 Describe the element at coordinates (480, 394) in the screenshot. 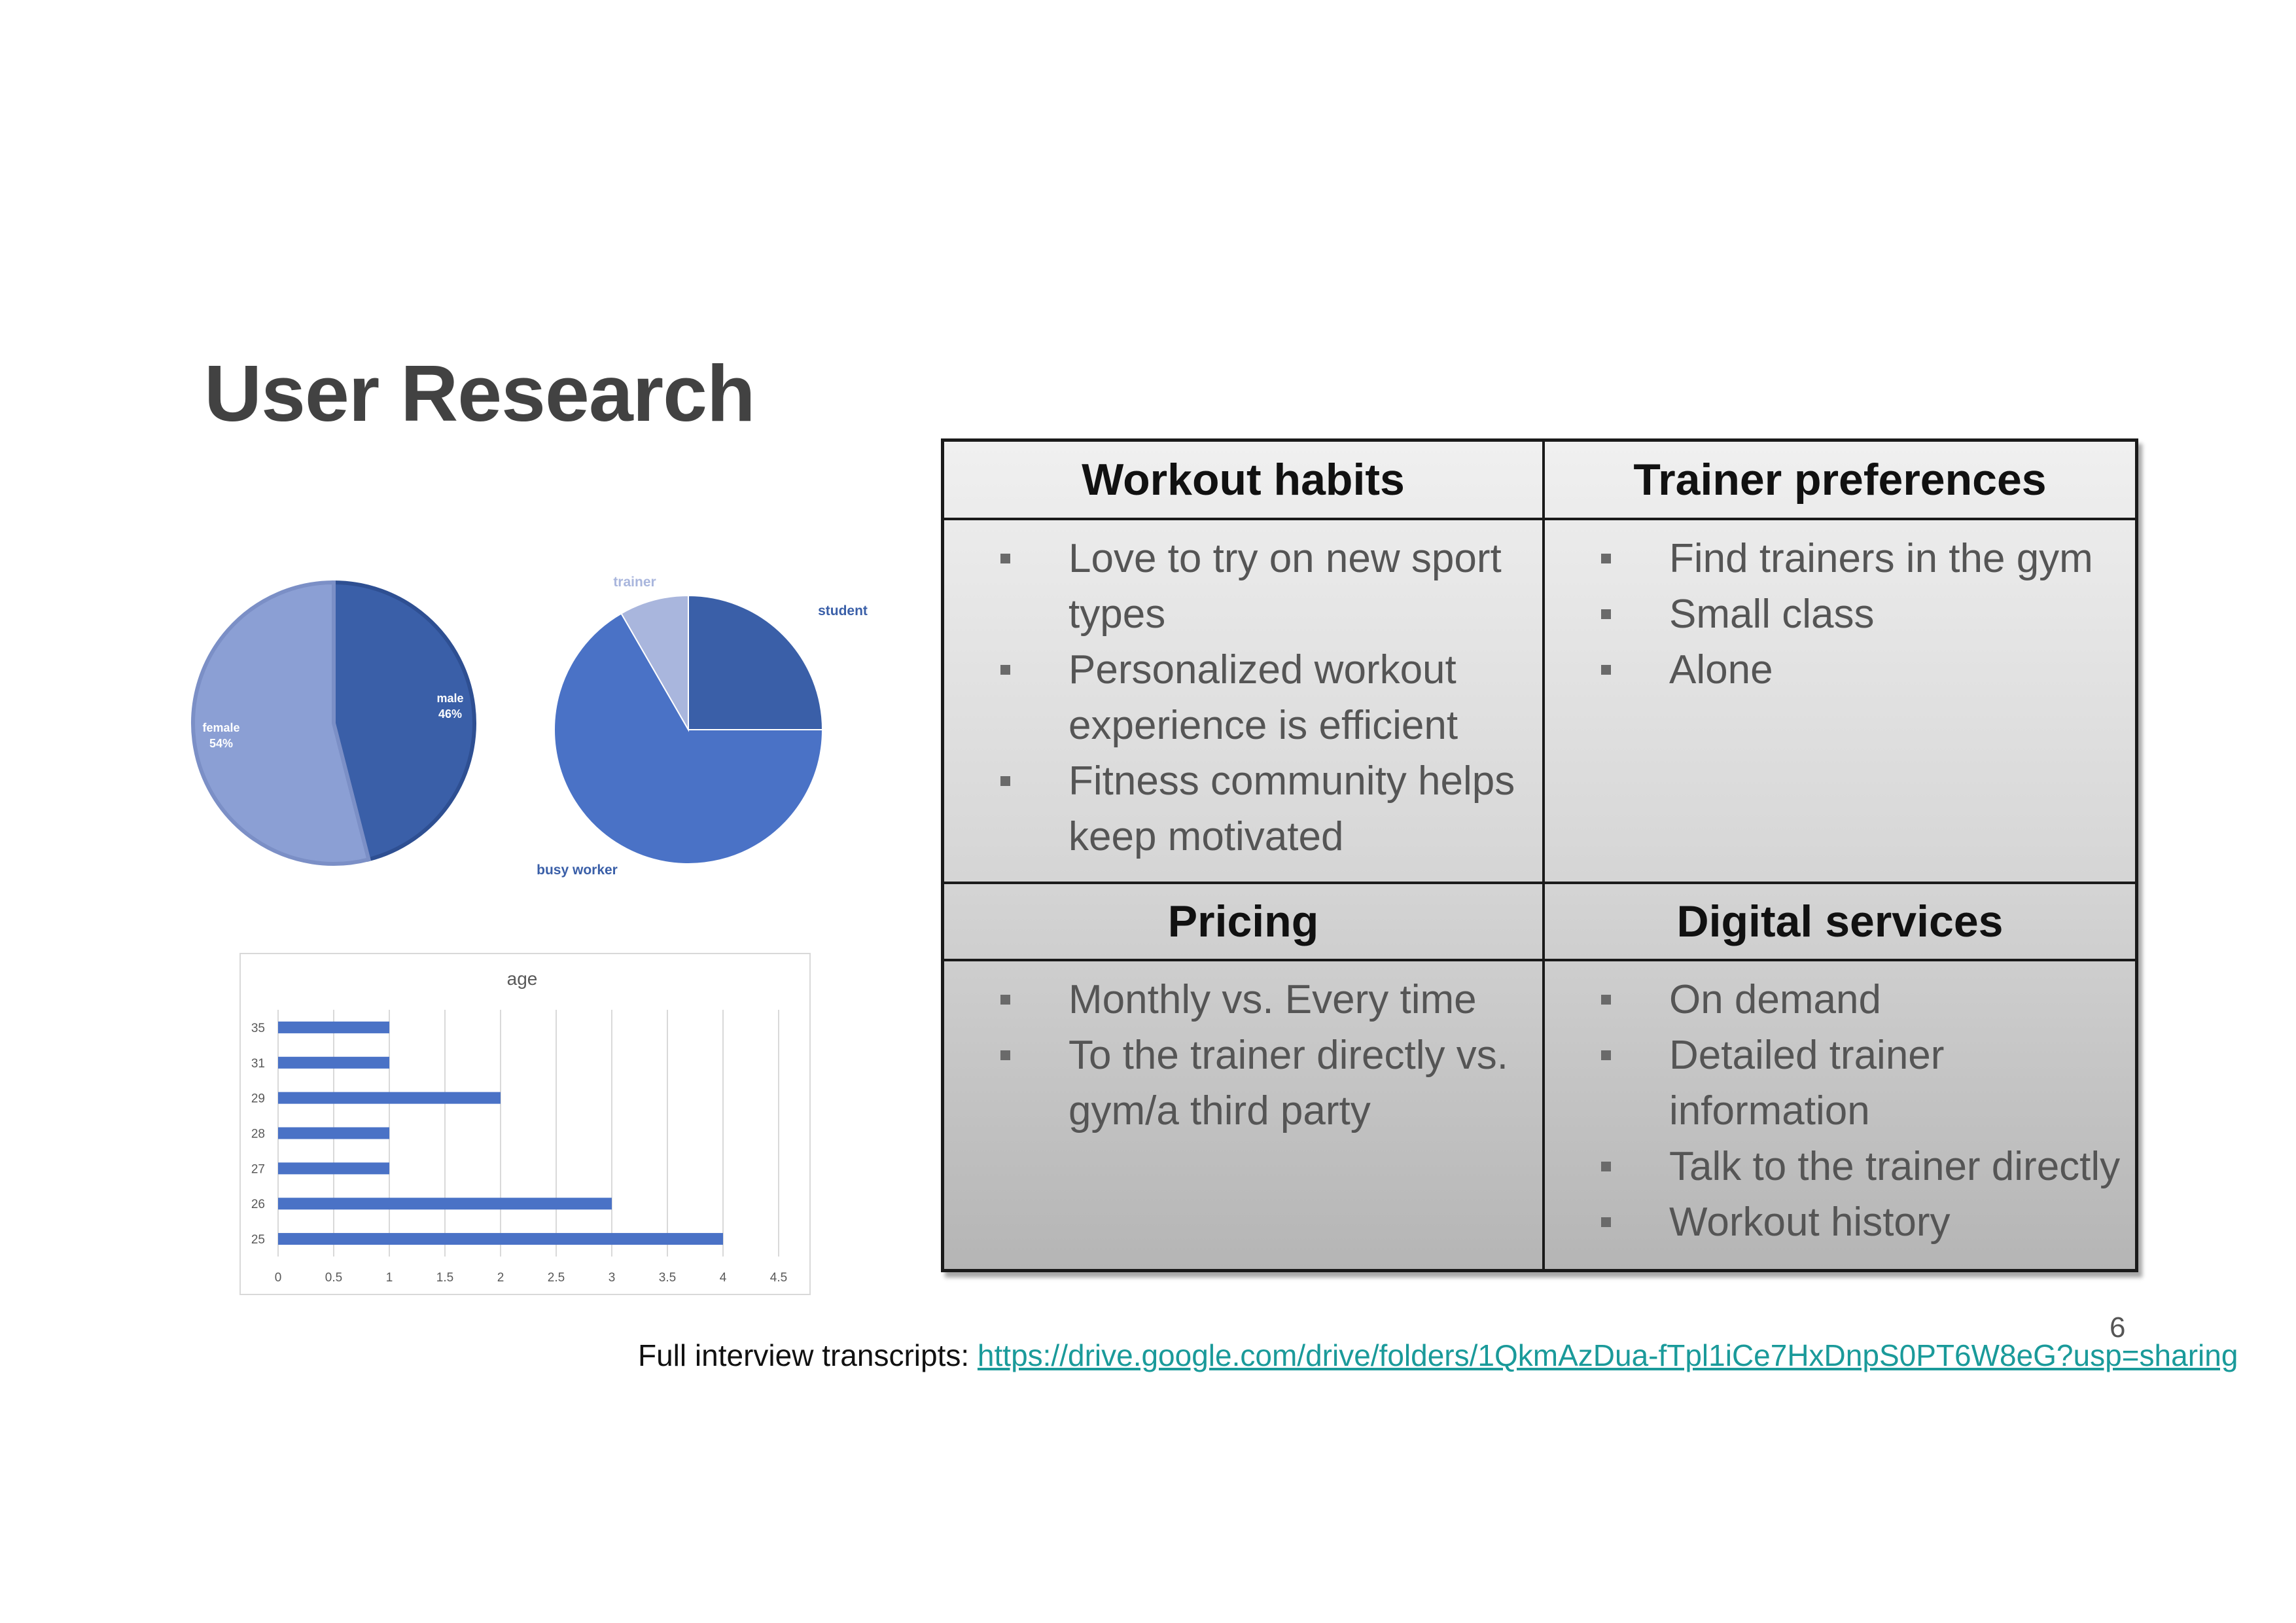

I see `page-title: User Research` at that location.